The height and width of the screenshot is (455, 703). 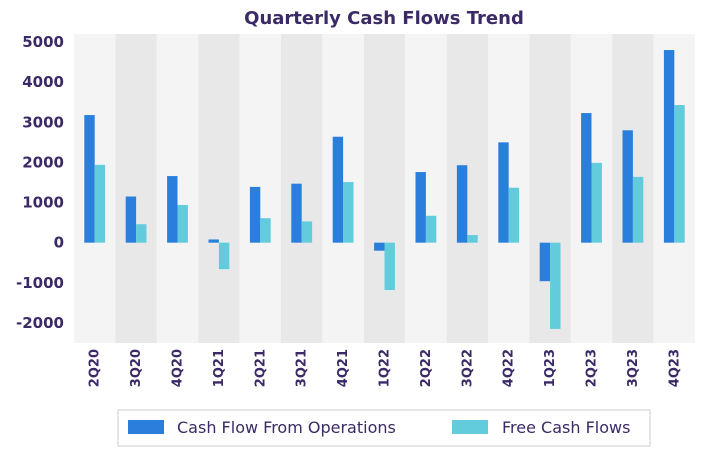 I want to click on bar-free-cash-flows-4q22, so click(x=514, y=215).